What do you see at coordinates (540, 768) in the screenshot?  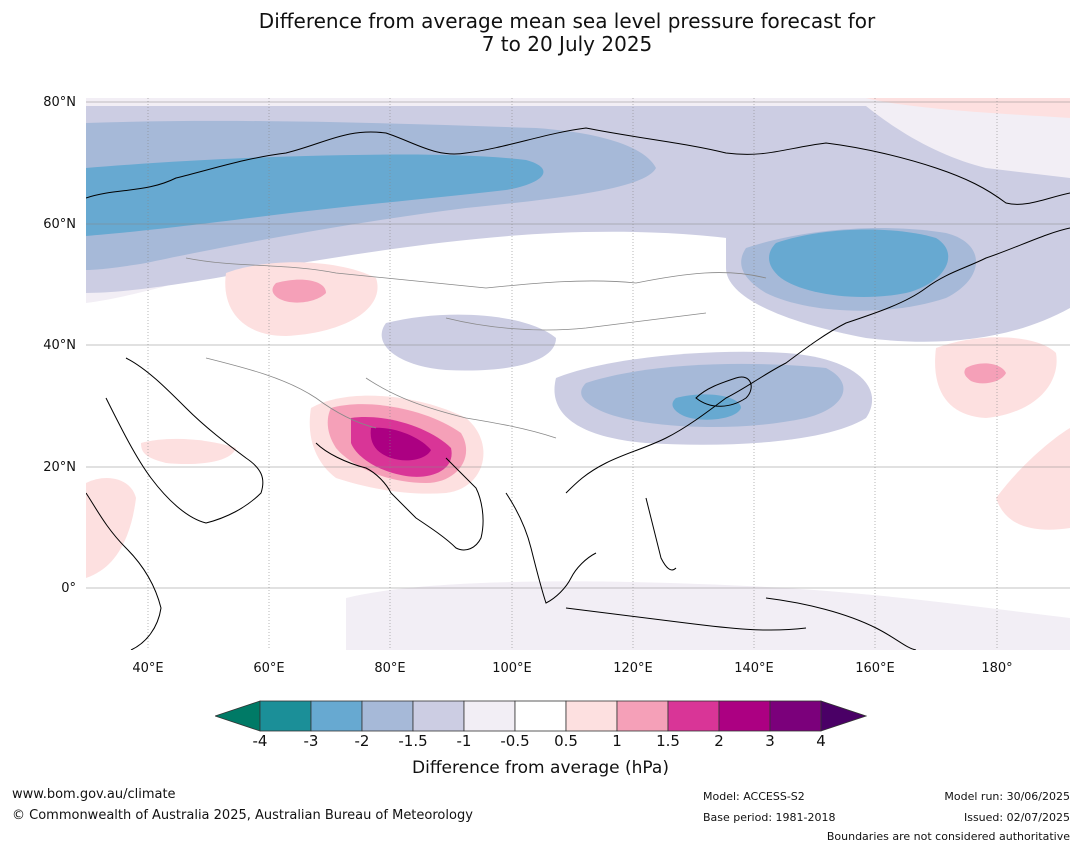 I see `colorbar-label: Difference from average (hPa)` at bounding box center [540, 768].